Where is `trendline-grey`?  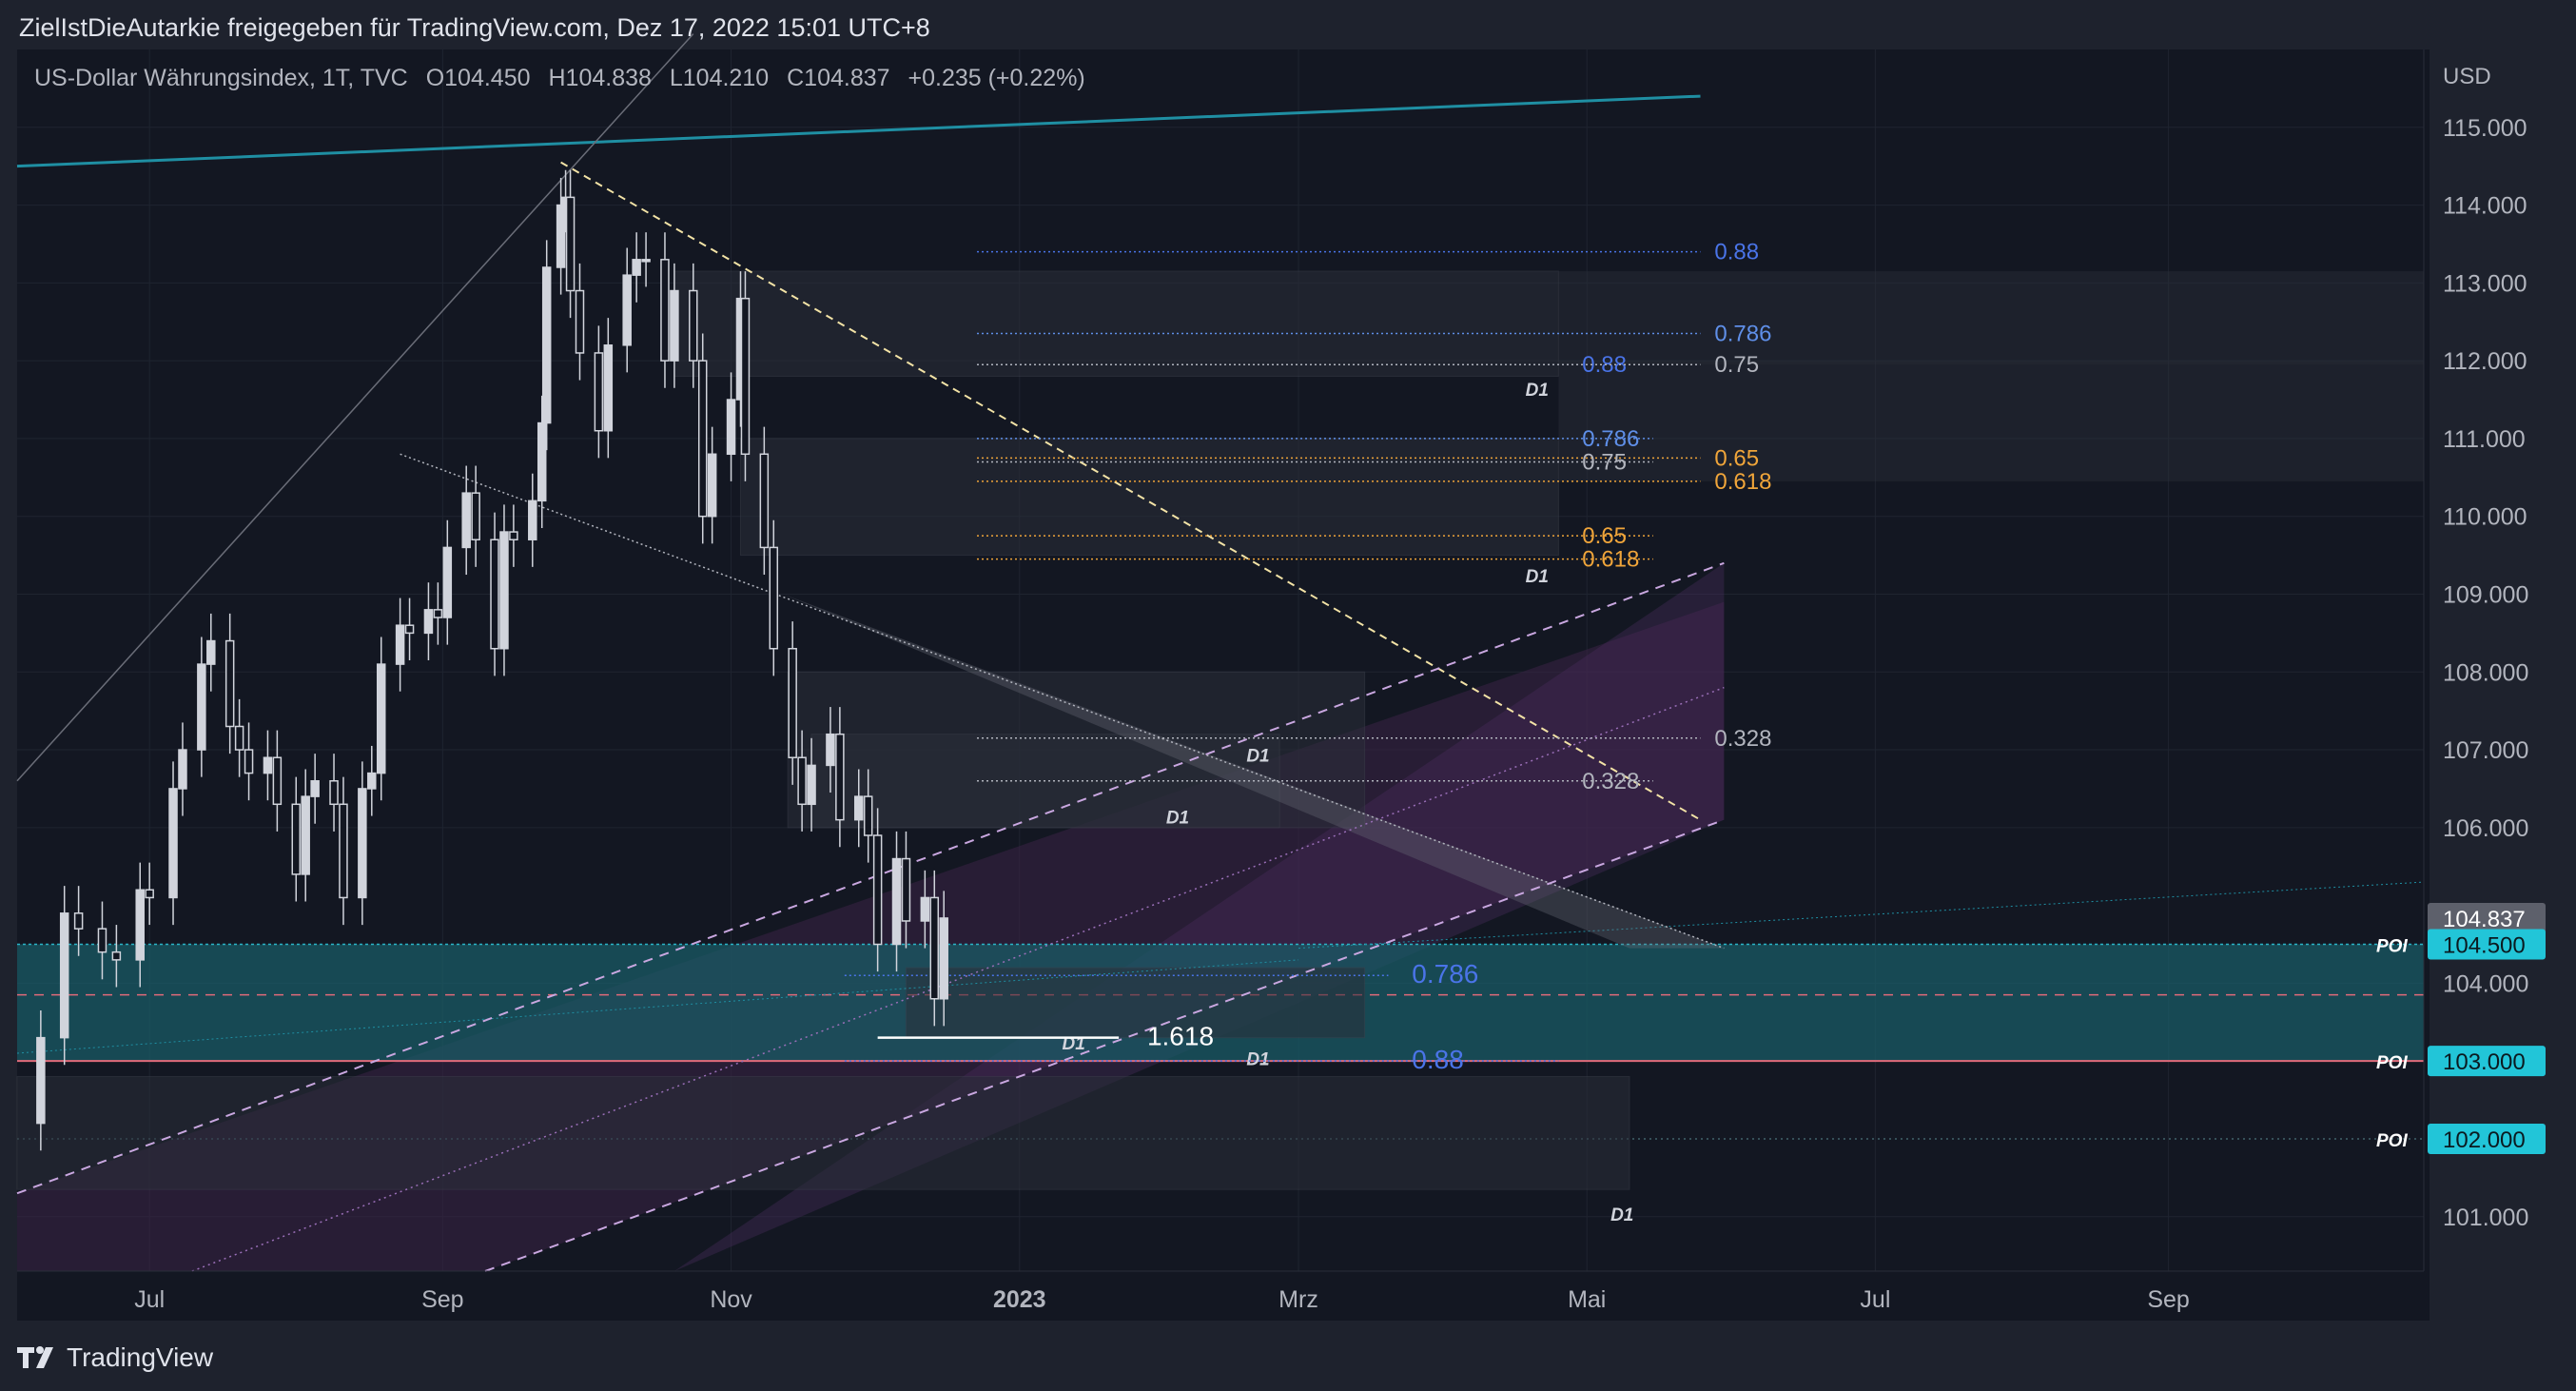
trendline-grey is located at coordinates (355, 407).